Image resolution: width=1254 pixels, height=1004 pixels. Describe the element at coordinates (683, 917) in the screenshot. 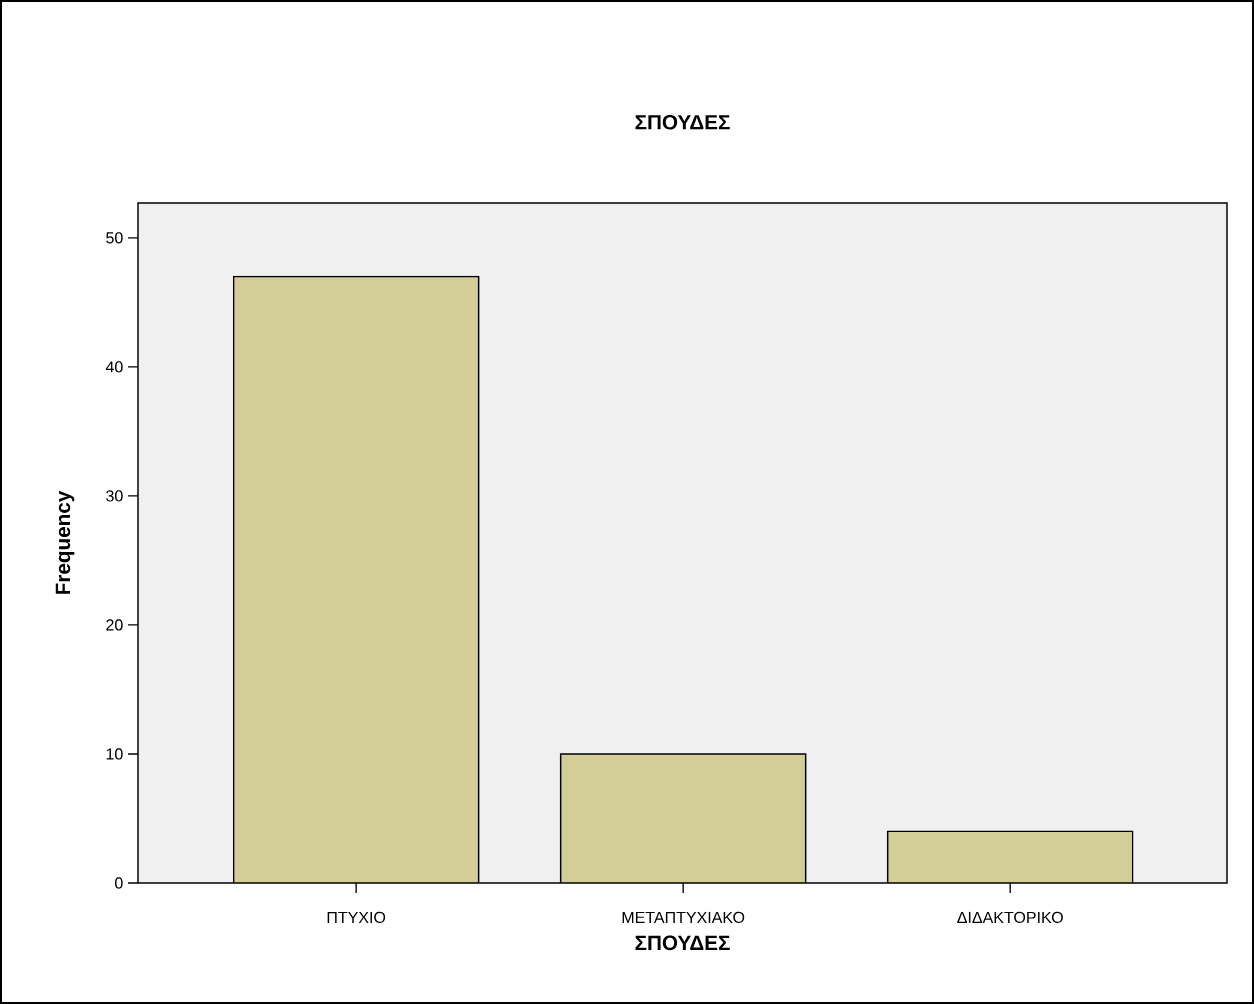

I see `x-tick-label: ΜΕΤΑΠΤΥΧΙΑΚΟ` at that location.